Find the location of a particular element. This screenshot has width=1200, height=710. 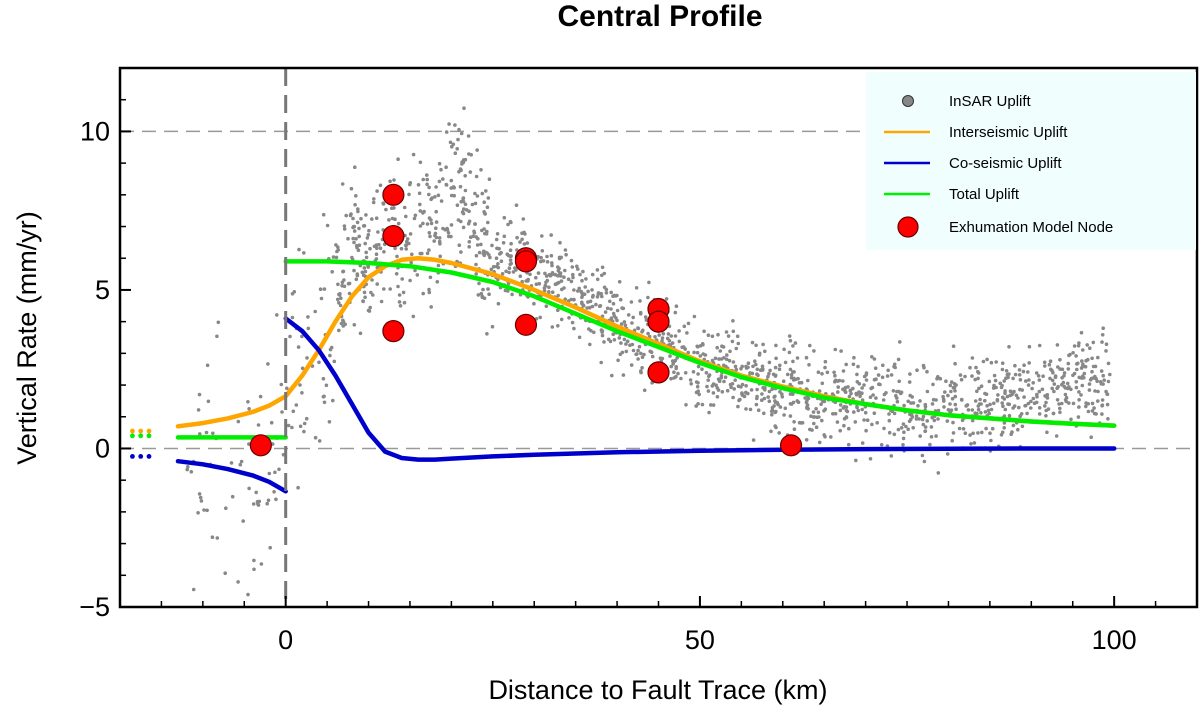

chart-title: Central Profile is located at coordinates (659, 16).